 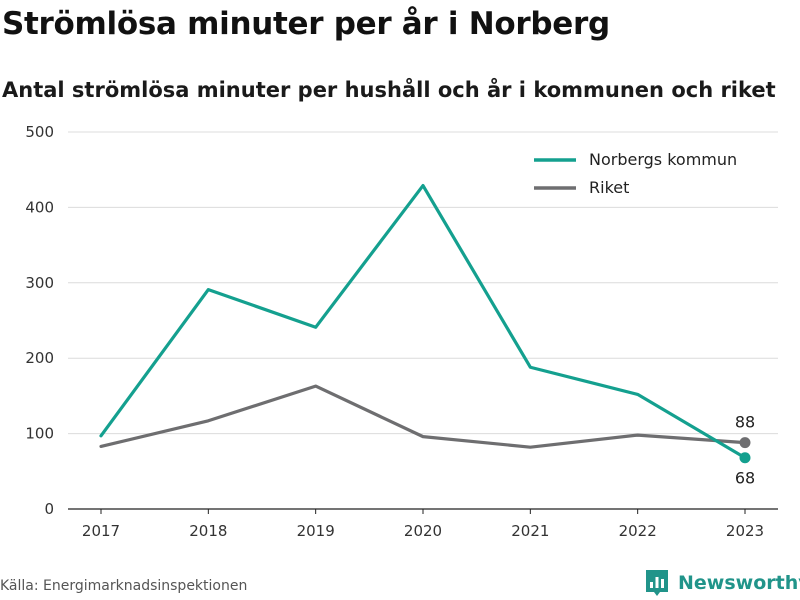 What do you see at coordinates (657, 583) in the screenshot?
I see `newsworthy-logo-icon` at bounding box center [657, 583].